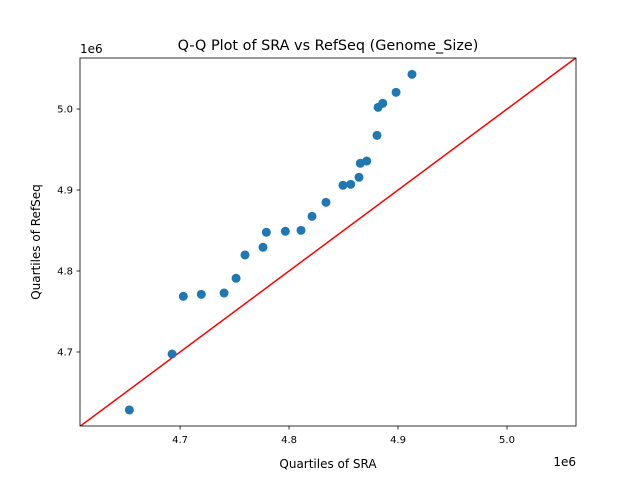 This screenshot has height=484, width=640. What do you see at coordinates (507, 440) in the screenshot?
I see `x-tick-label: 5.0` at bounding box center [507, 440].